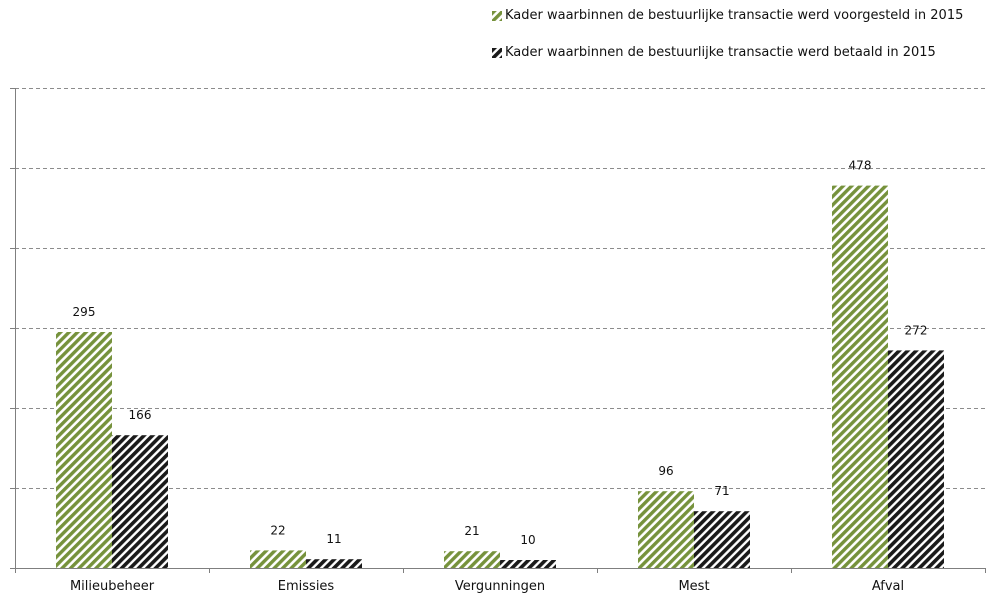 The width and height of the screenshot is (991, 602). What do you see at coordinates (916, 330) in the screenshot?
I see `data-label: 272` at bounding box center [916, 330].